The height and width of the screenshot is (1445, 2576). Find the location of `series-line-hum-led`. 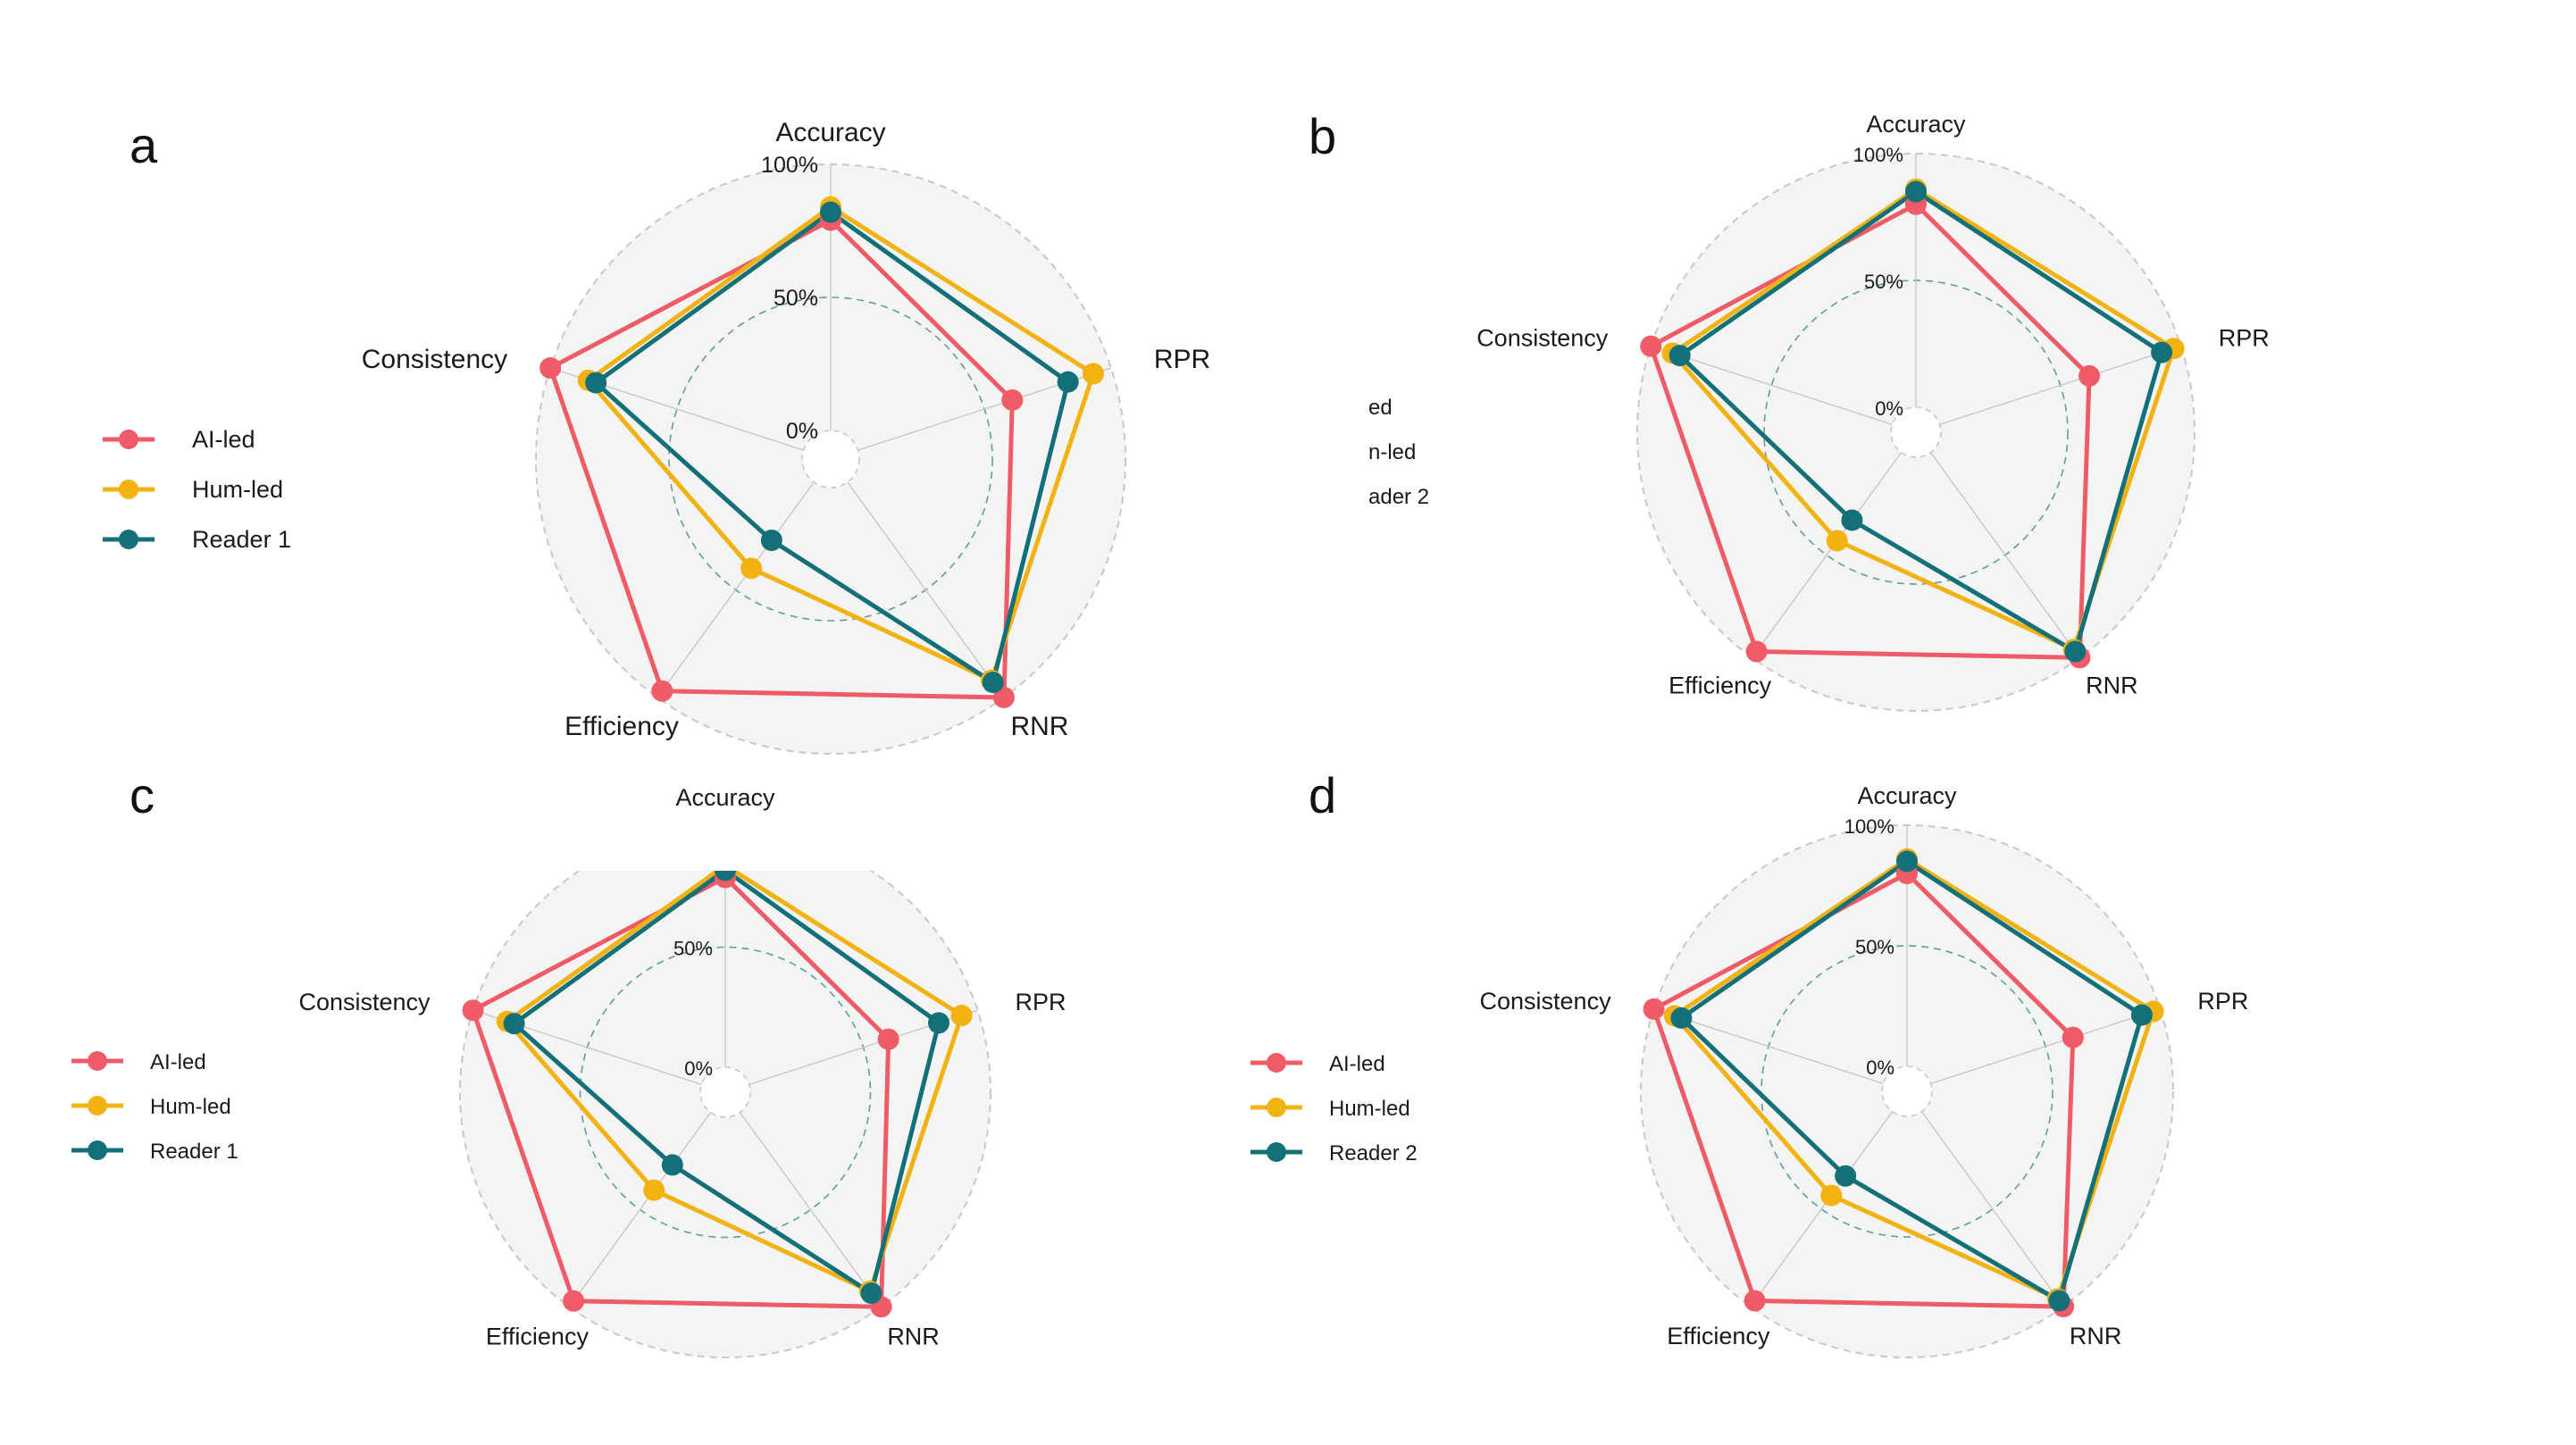

series-line-hum-led is located at coordinates (841, 444).